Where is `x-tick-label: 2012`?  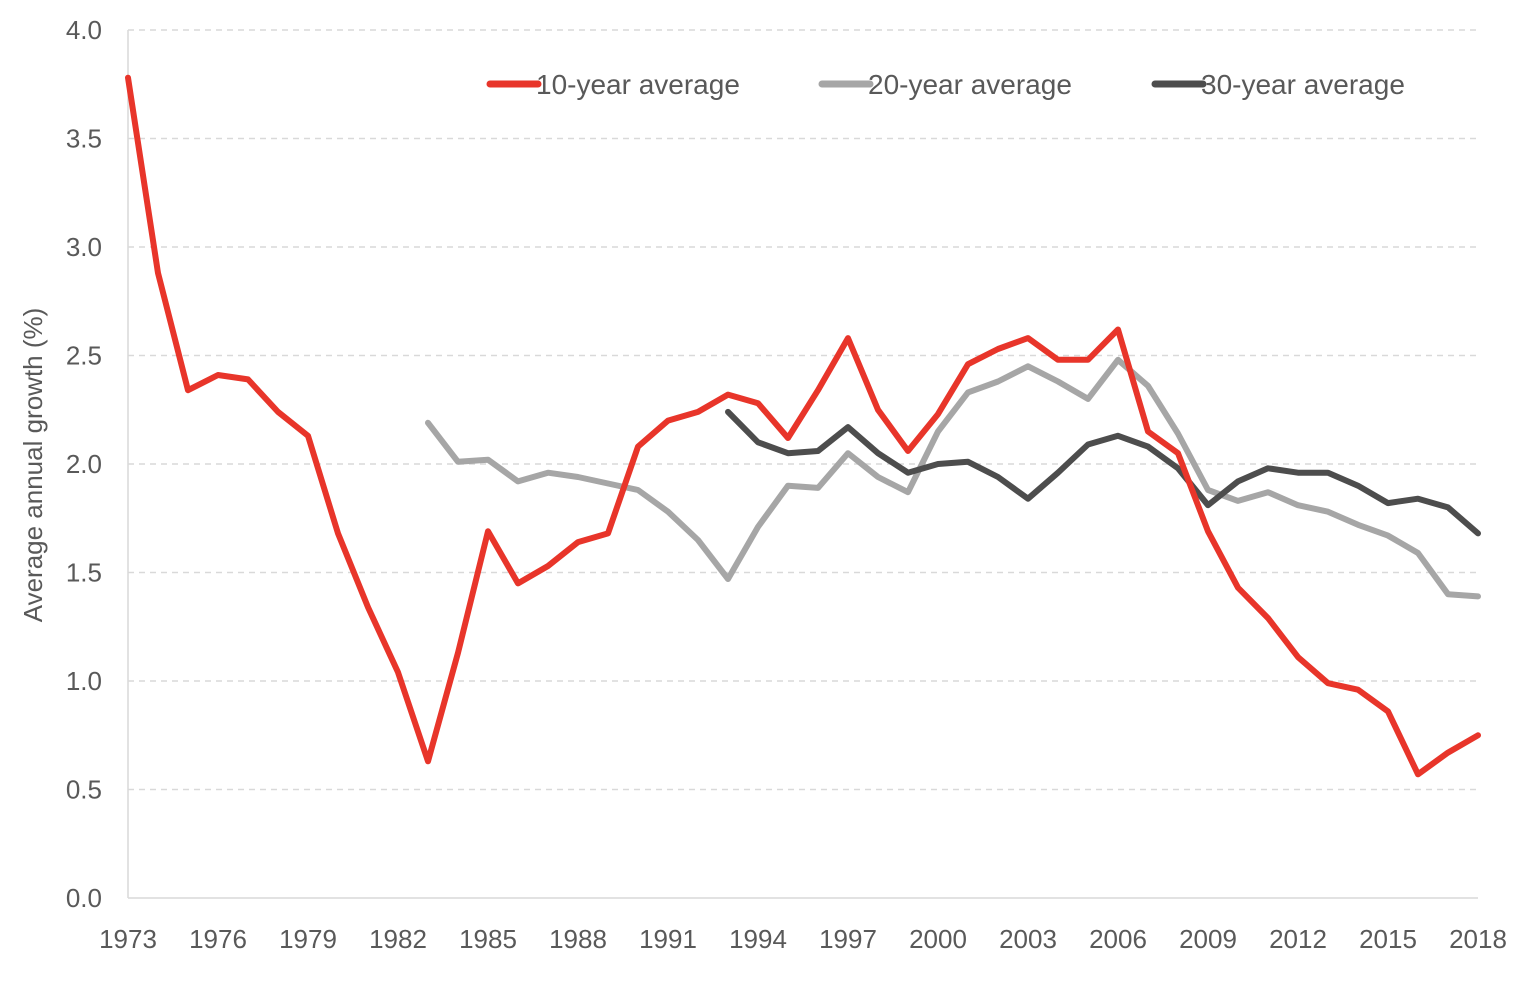 x-tick-label: 2012 is located at coordinates (1298, 939).